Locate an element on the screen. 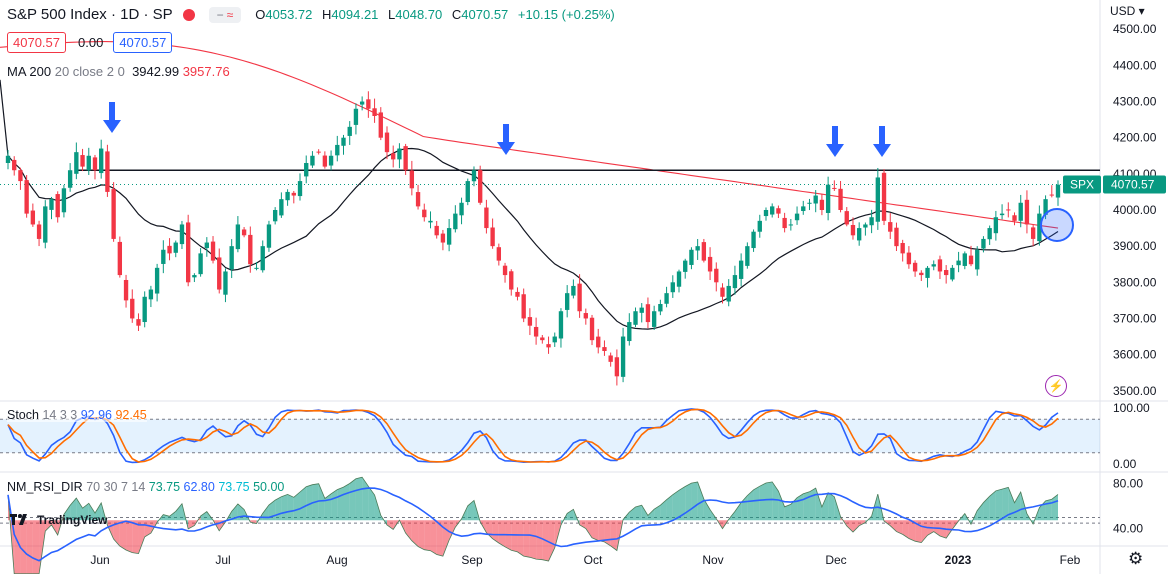 This screenshot has height=574, width=1168. time-tick-label: Jul is located at coordinates (222, 560).